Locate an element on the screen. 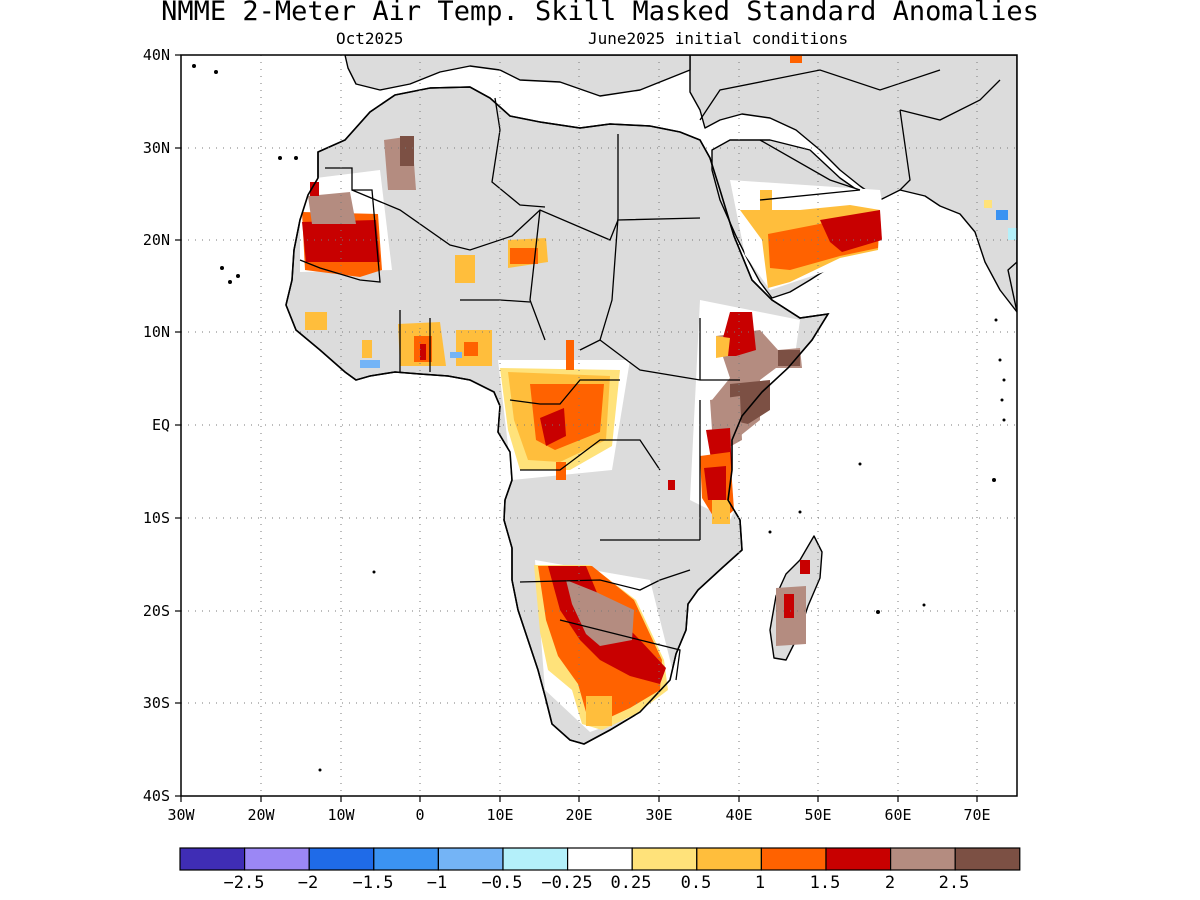  lat-label-20s: 20S is located at coordinates (156, 611).